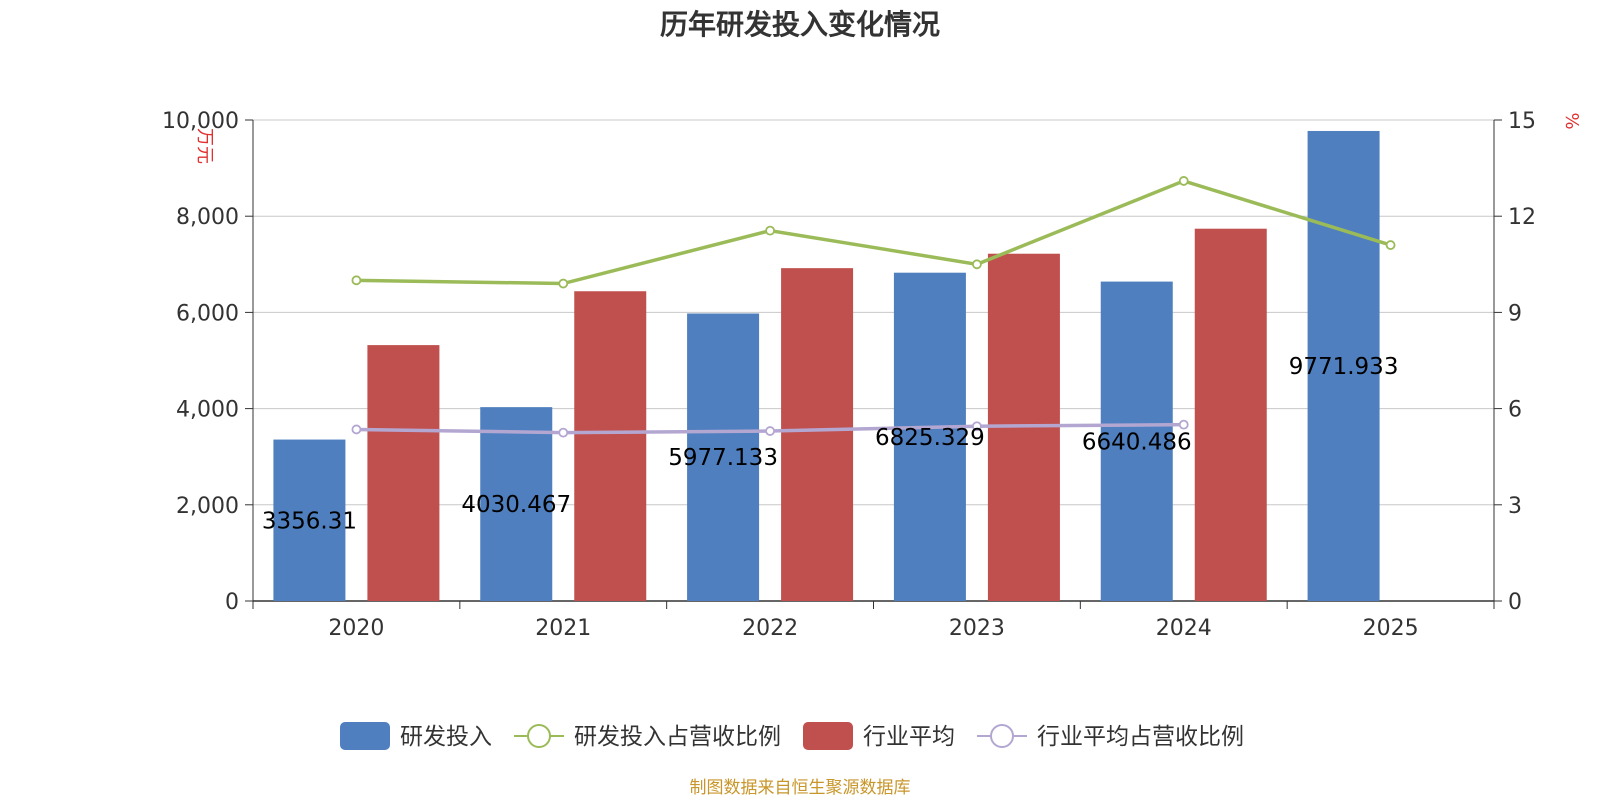 This screenshot has width=1600, height=800. What do you see at coordinates (677, 737) in the screenshot?
I see `legend-label: 研发投入占营收比例` at bounding box center [677, 737].